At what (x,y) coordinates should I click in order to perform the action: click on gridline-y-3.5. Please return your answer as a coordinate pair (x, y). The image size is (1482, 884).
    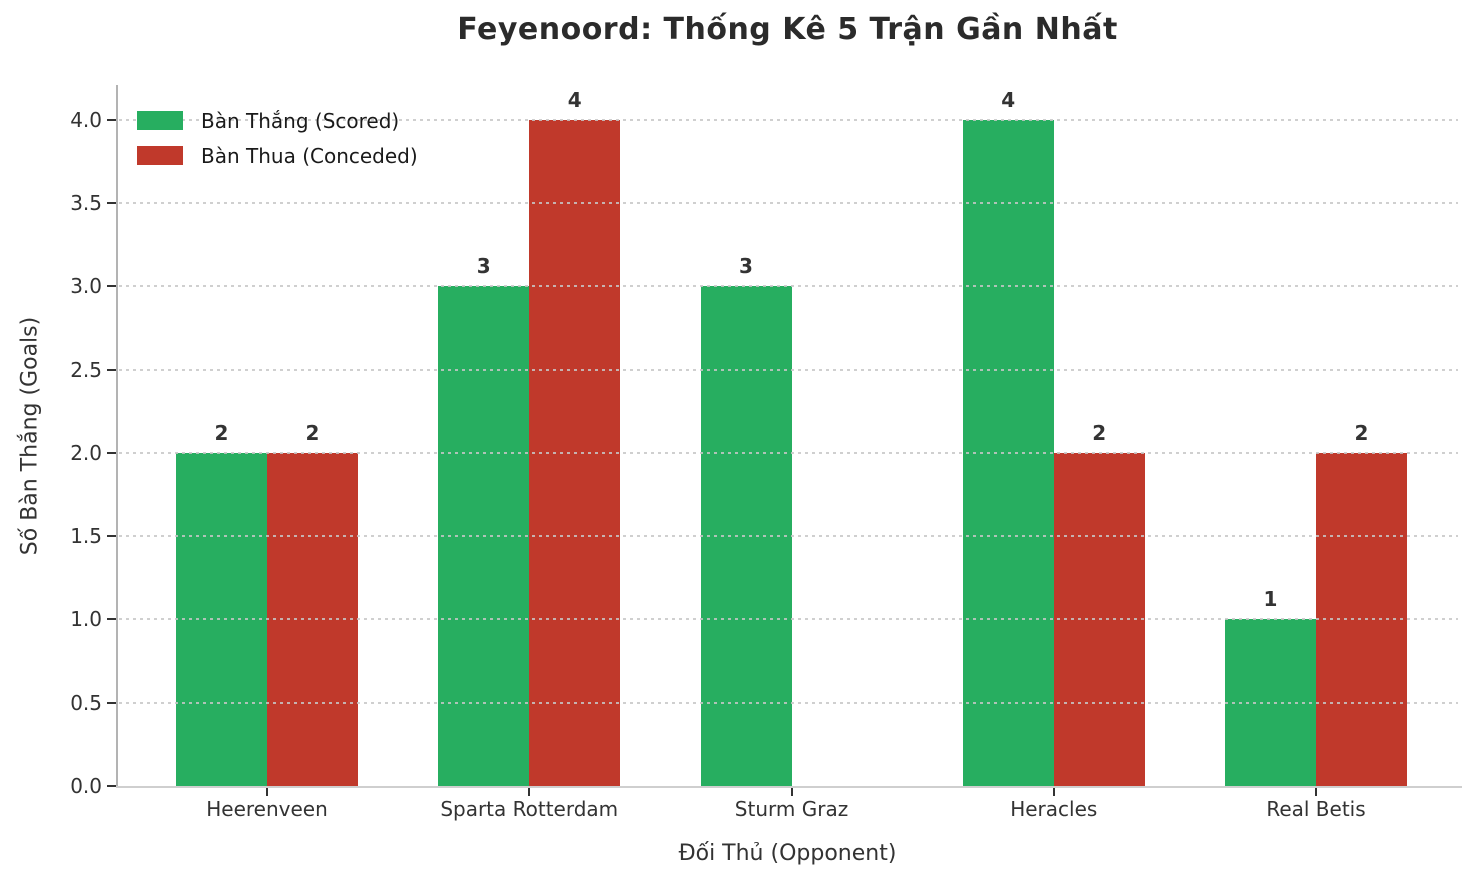
    Looking at the image, I should click on (788, 203).